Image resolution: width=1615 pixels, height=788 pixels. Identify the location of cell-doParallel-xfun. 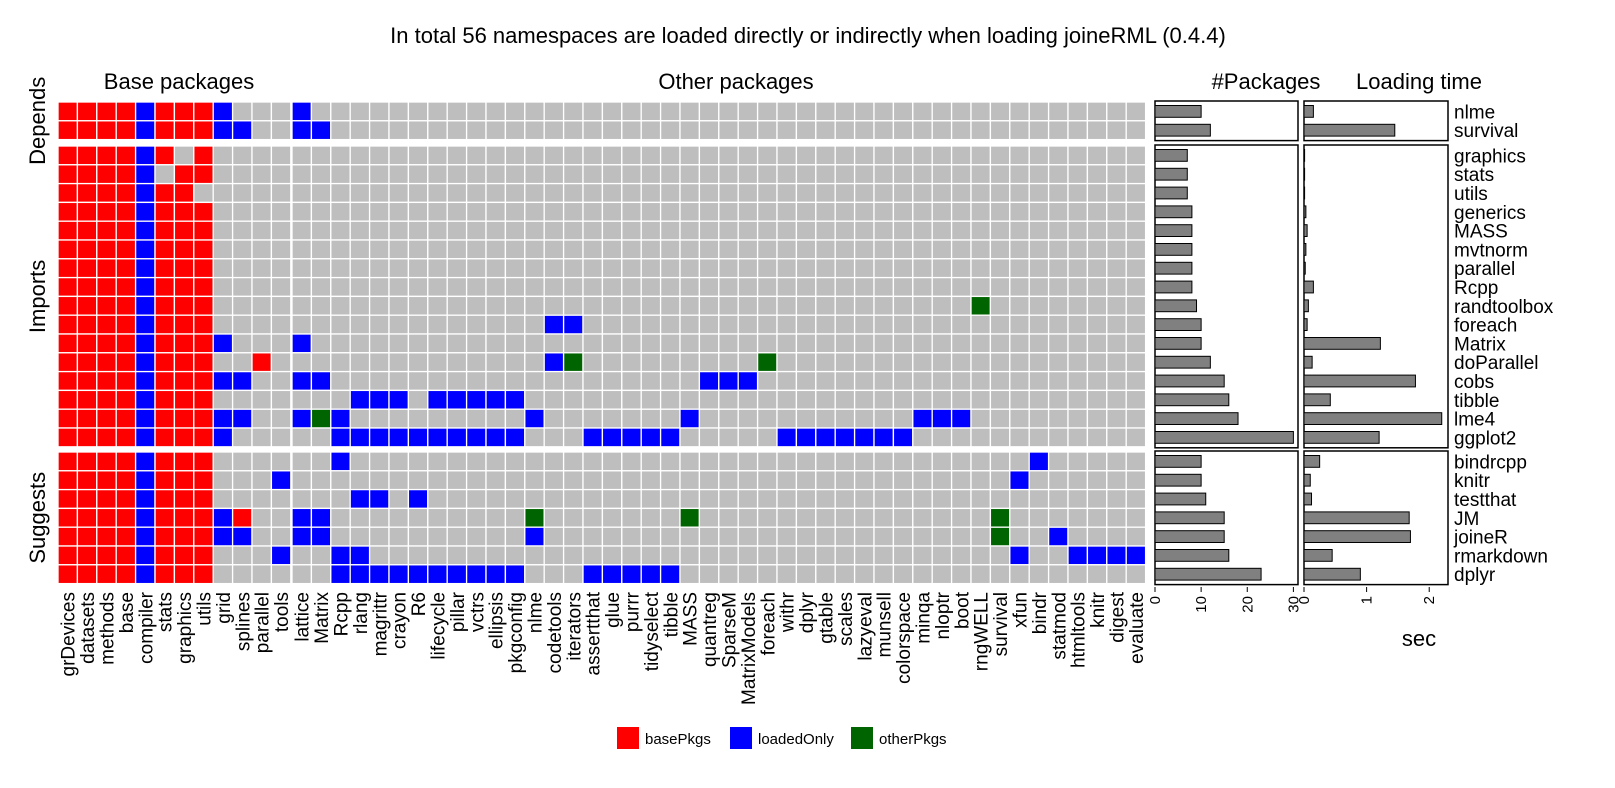
(1019, 362).